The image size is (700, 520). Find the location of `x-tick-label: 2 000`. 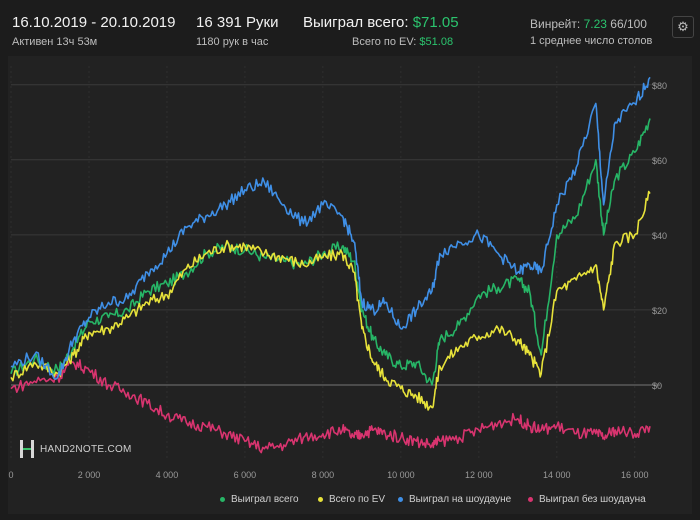

x-tick-label: 2 000 is located at coordinates (89, 475).